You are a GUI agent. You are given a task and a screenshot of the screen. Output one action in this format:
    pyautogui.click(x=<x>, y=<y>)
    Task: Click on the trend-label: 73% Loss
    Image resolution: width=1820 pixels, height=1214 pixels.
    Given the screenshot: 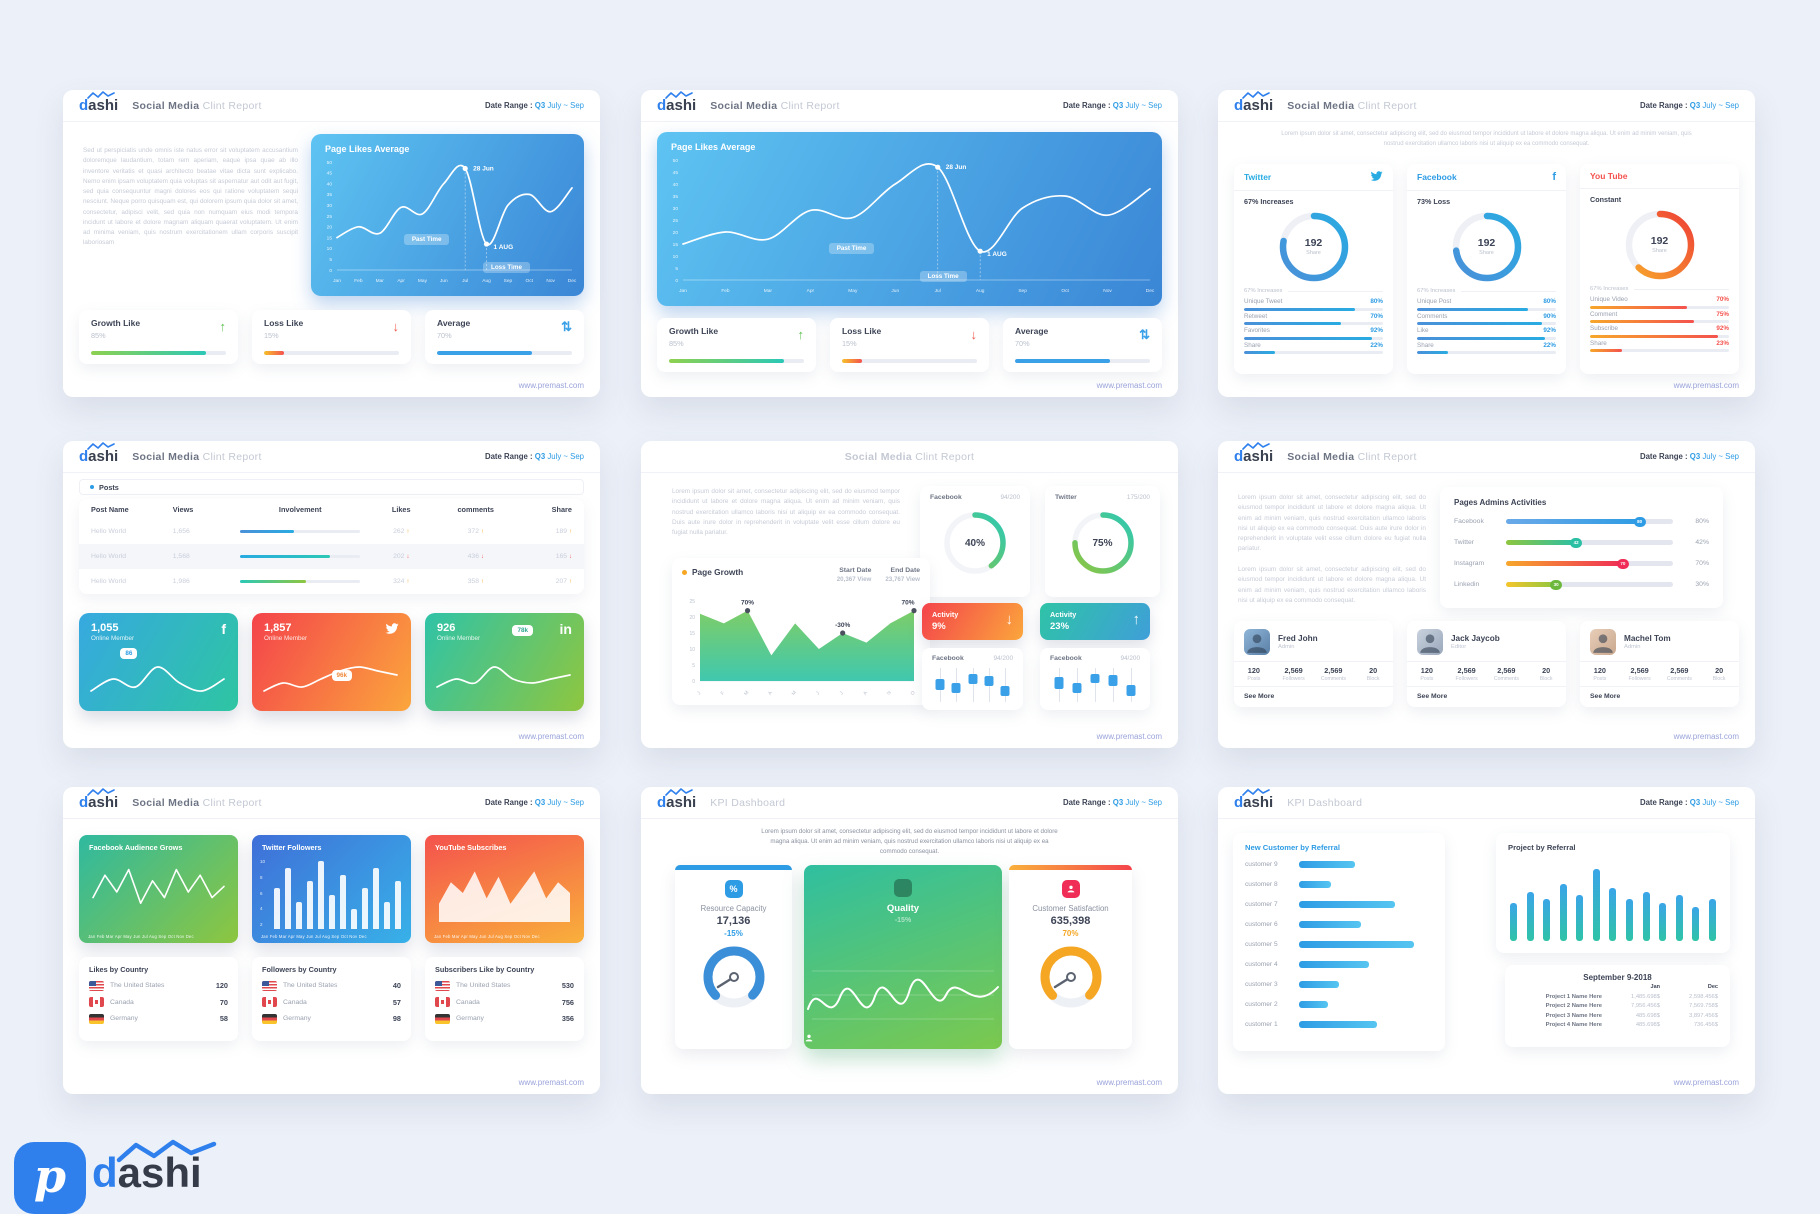 What is the action you would take?
    pyautogui.click(x=1434, y=201)
    